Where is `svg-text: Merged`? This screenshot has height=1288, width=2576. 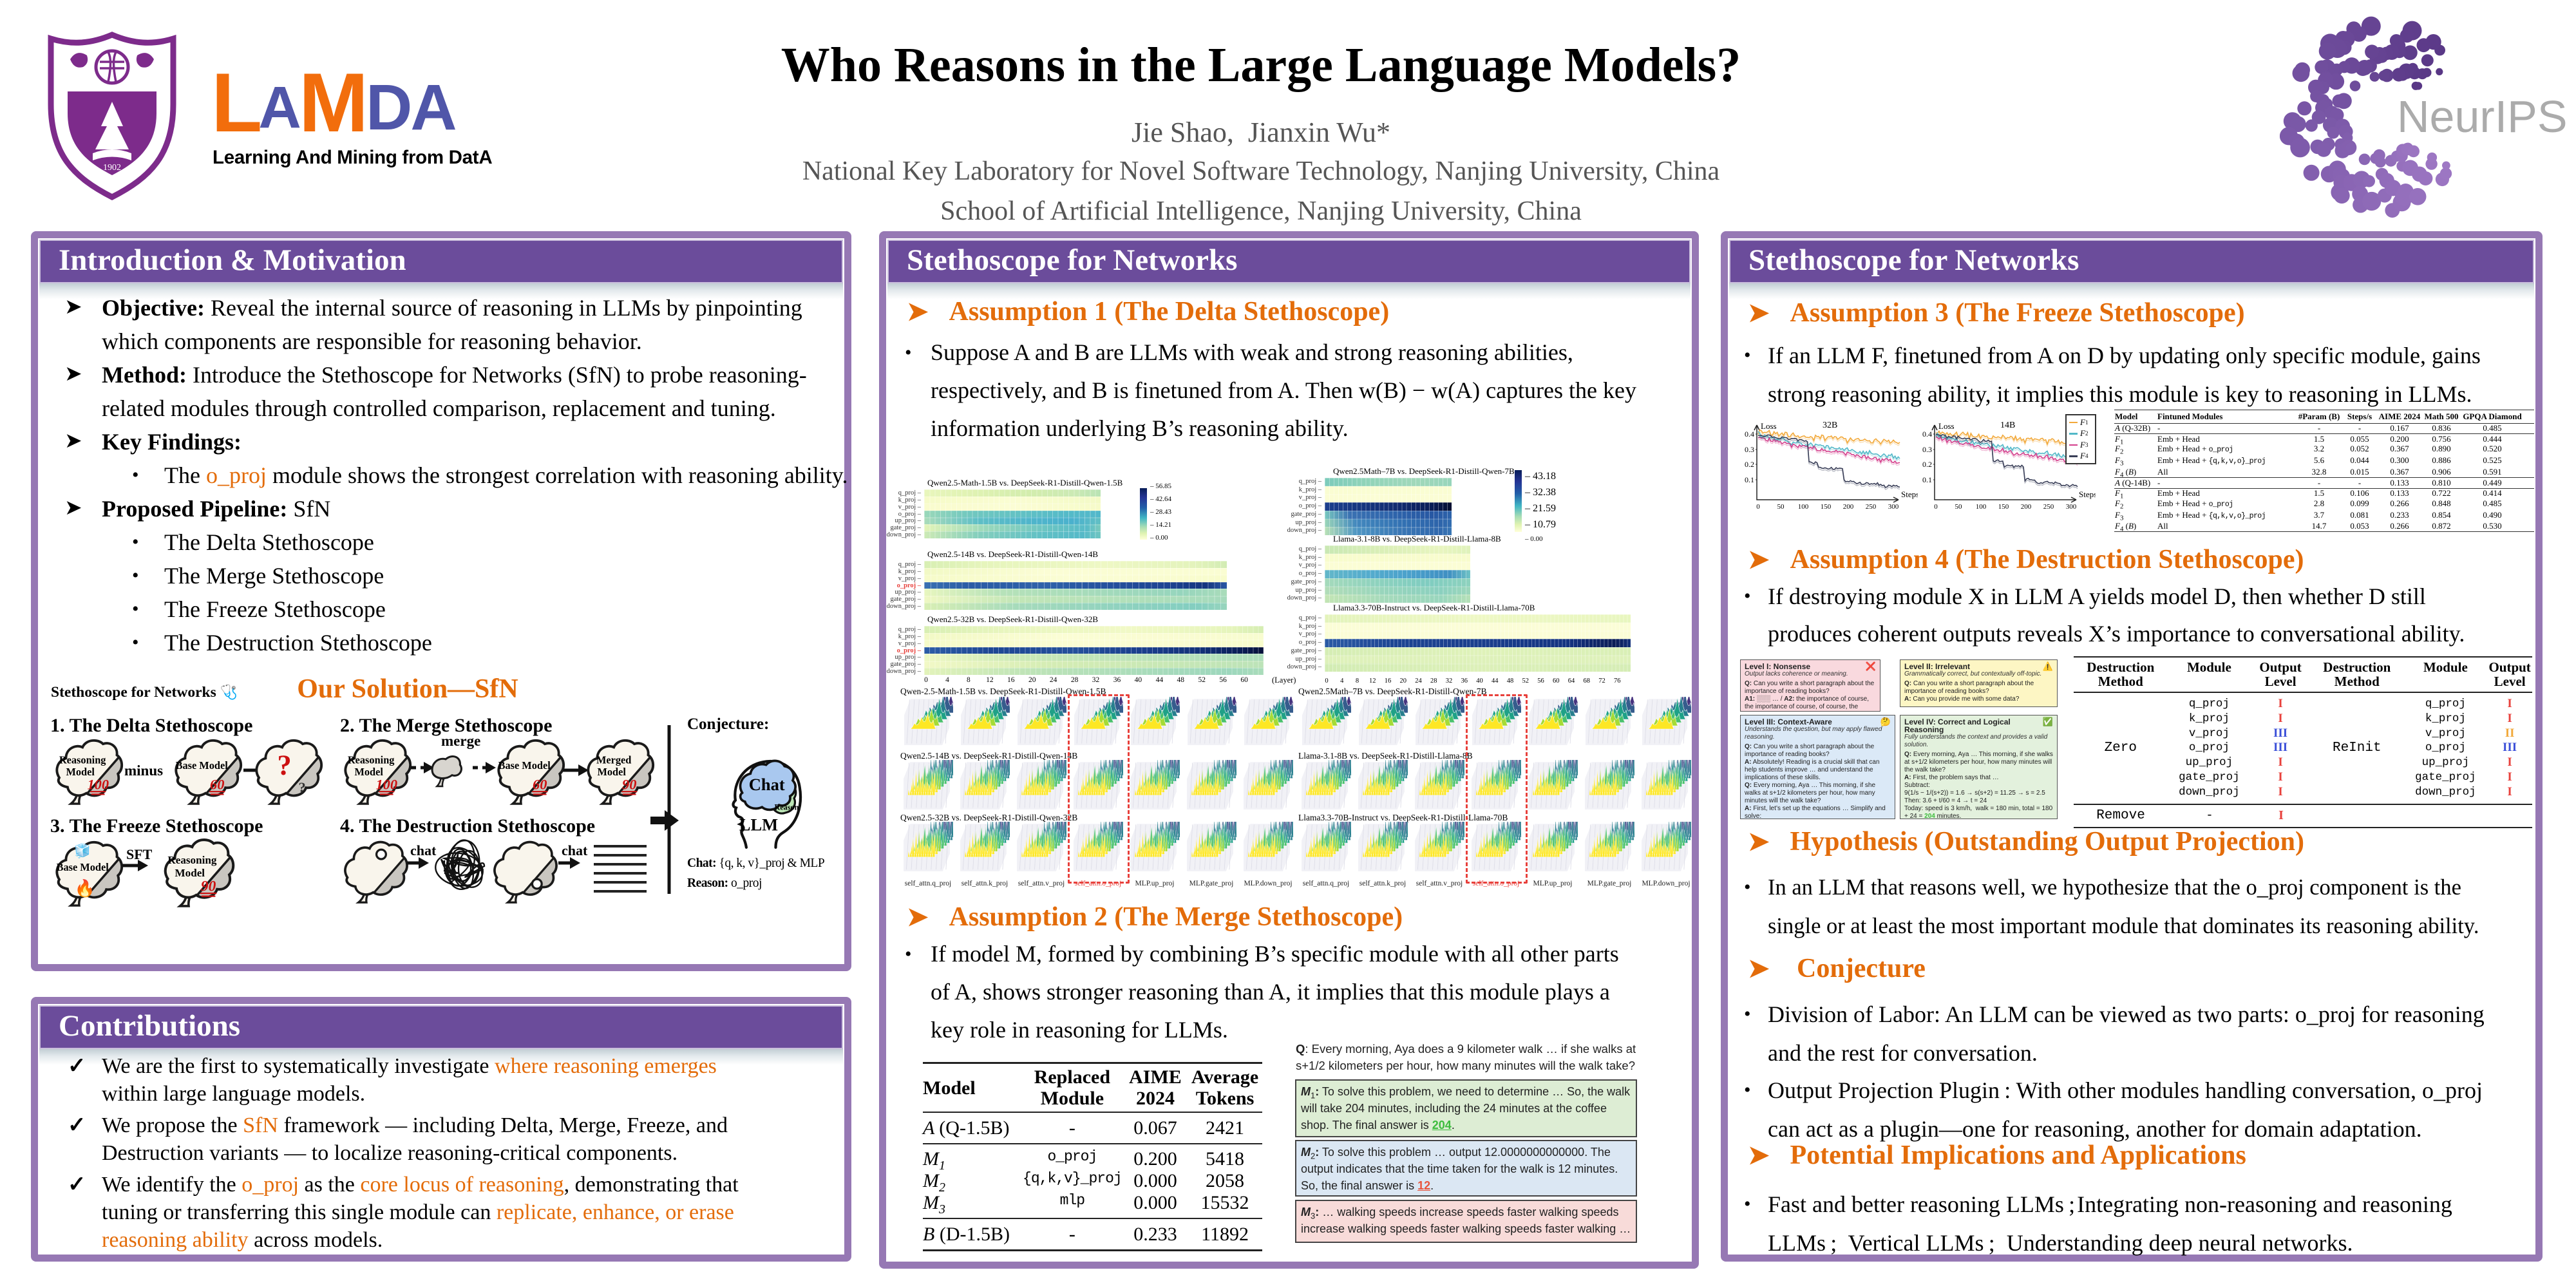
svg-text: Merged is located at coordinates (613, 759).